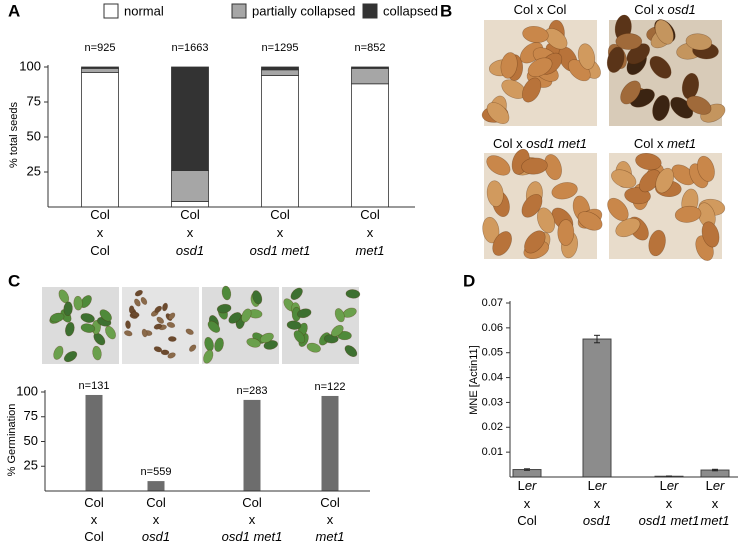  I want to click on y-tick-label: 0.04, so click(492, 377).